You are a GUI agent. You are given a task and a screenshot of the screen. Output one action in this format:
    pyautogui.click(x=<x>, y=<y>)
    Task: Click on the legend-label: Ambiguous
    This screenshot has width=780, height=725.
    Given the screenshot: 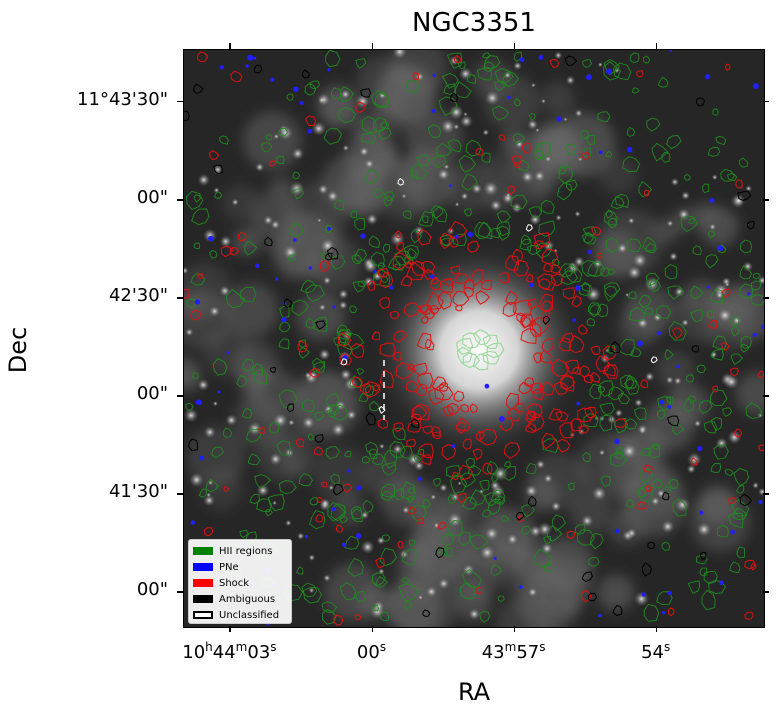 What is the action you would take?
    pyautogui.click(x=247, y=599)
    